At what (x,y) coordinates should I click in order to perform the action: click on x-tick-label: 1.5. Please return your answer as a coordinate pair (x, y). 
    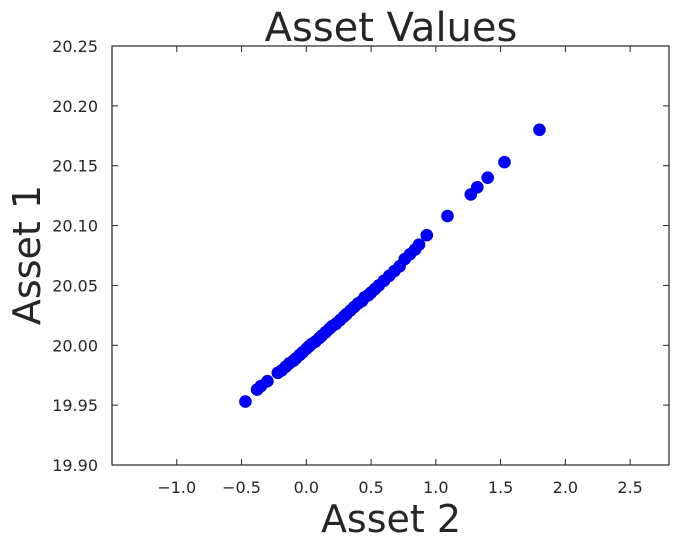
    Looking at the image, I should click on (500, 487).